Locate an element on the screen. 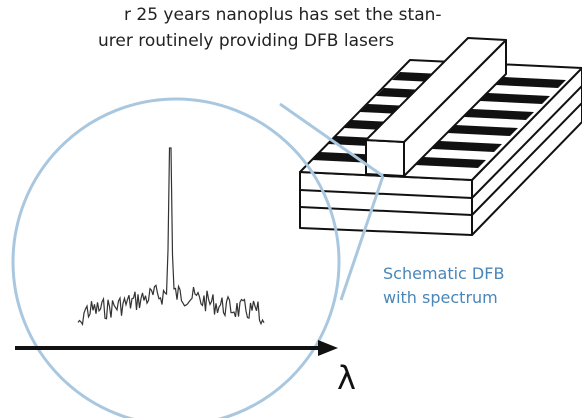 The height and width of the screenshot is (418, 582). figure-caption: Schematic DFB with spectrum is located at coordinates (443, 286).